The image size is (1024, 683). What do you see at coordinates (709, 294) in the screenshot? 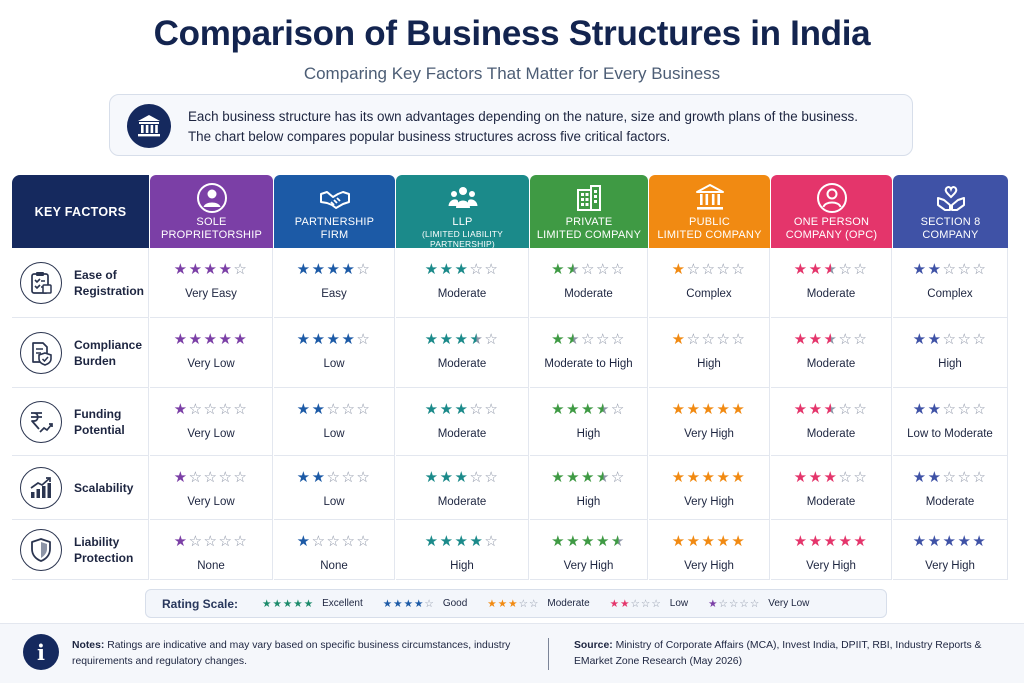
I see `rating-label: Complex` at bounding box center [709, 294].